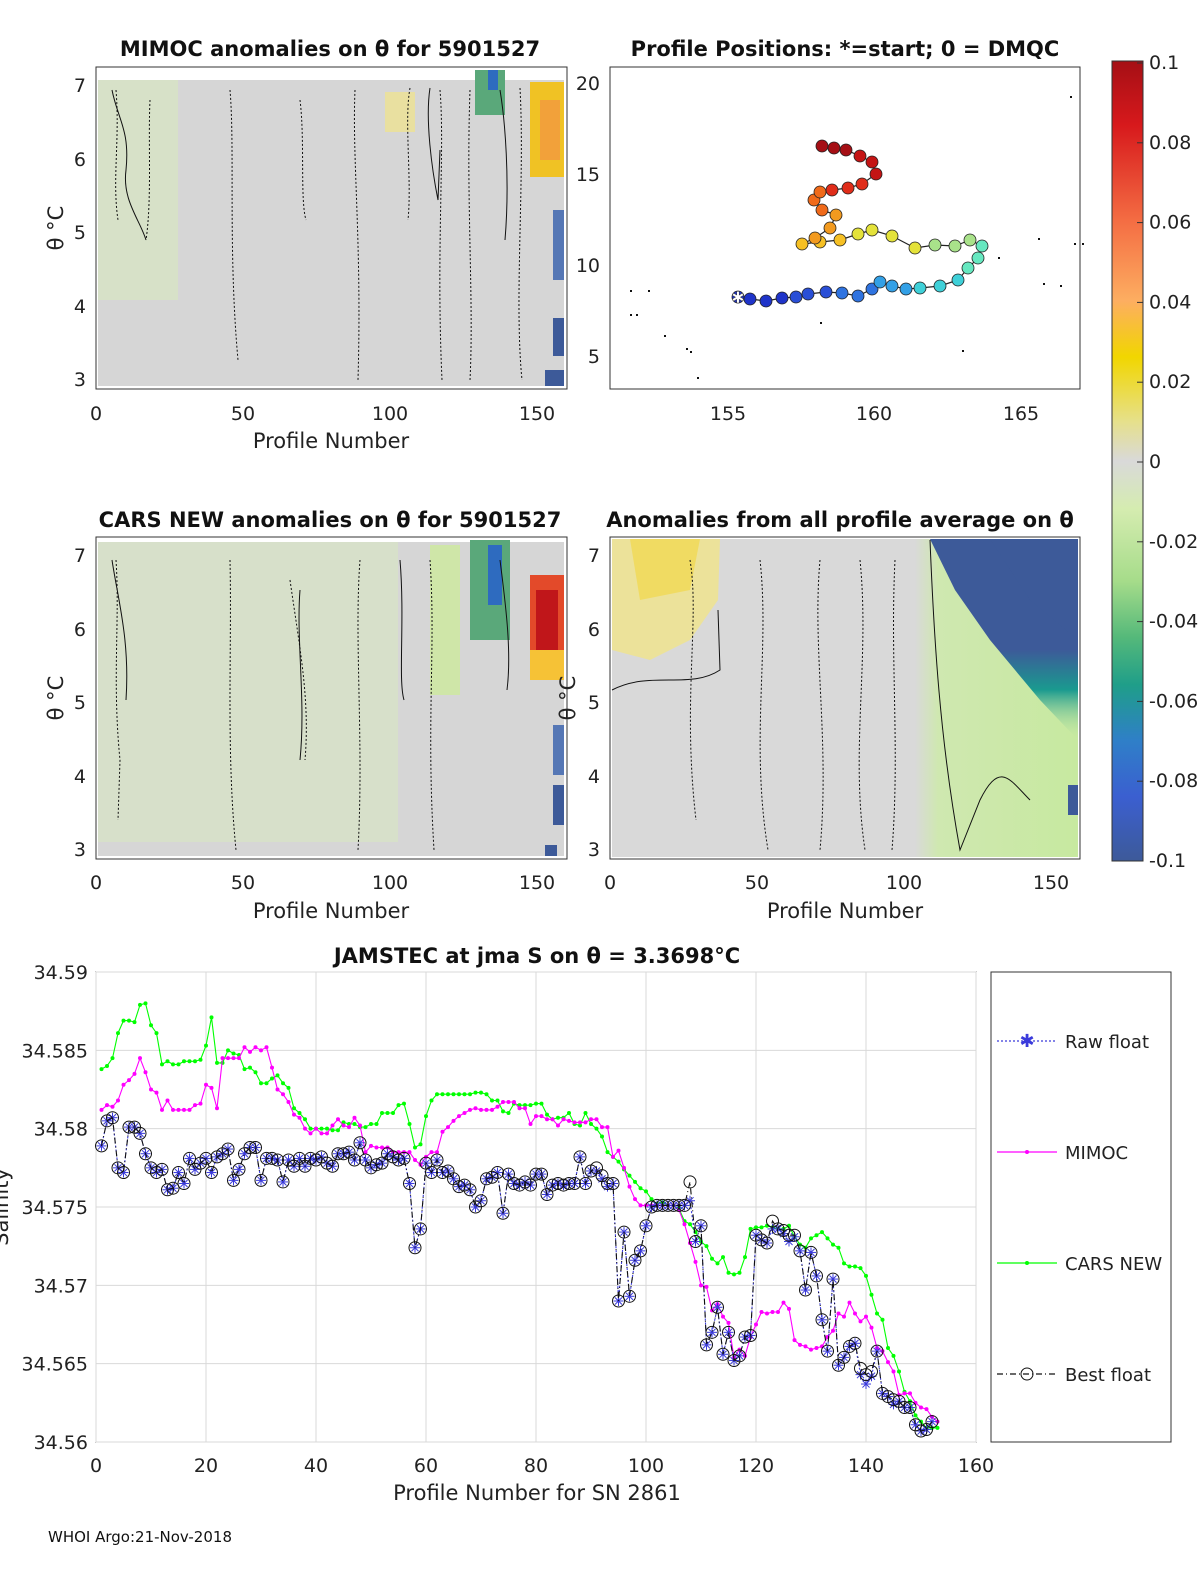 The height and width of the screenshot is (1575, 1200). I want to click on legend-label: Best float, so click(1108, 1375).